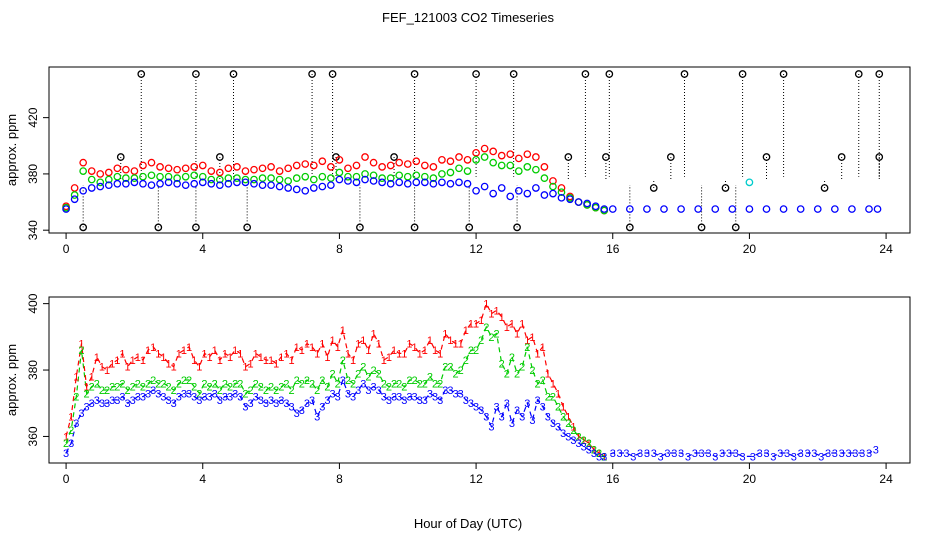  I want to click on top-x-axis: 0 4 8 12 16 20 24, so click(478, 244).